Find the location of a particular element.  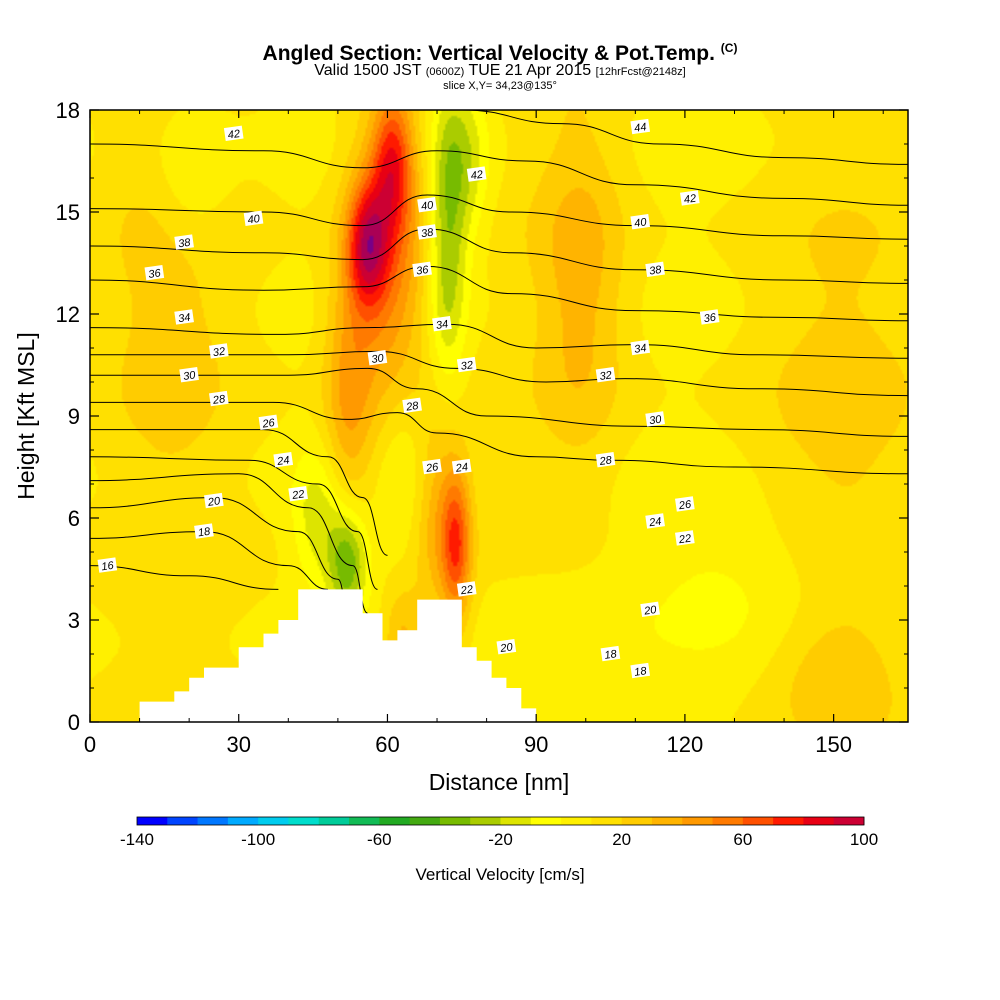

x-tick-label: 150 is located at coordinates (833, 744).